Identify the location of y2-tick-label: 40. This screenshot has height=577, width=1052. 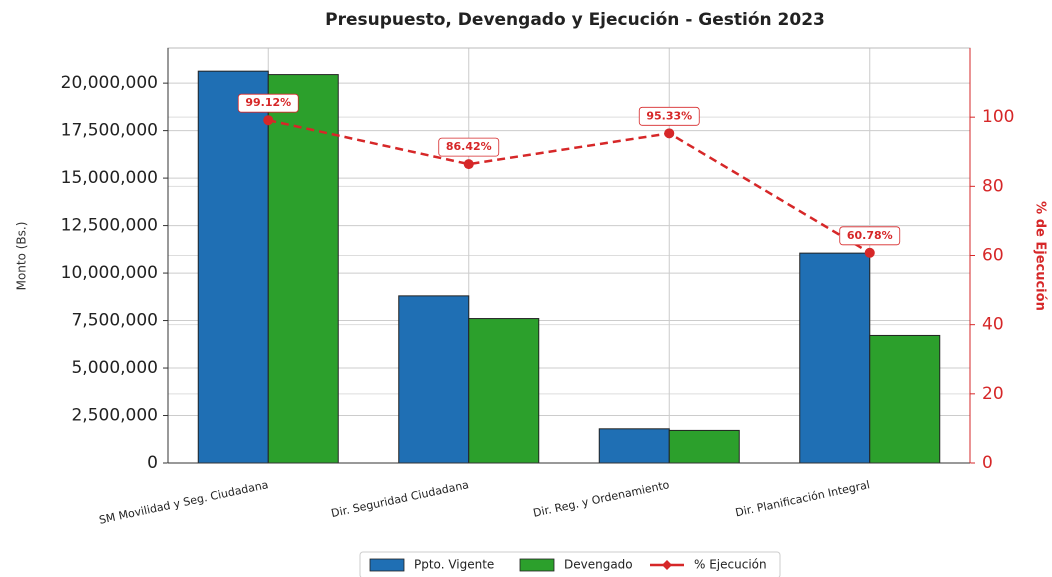
(993, 325).